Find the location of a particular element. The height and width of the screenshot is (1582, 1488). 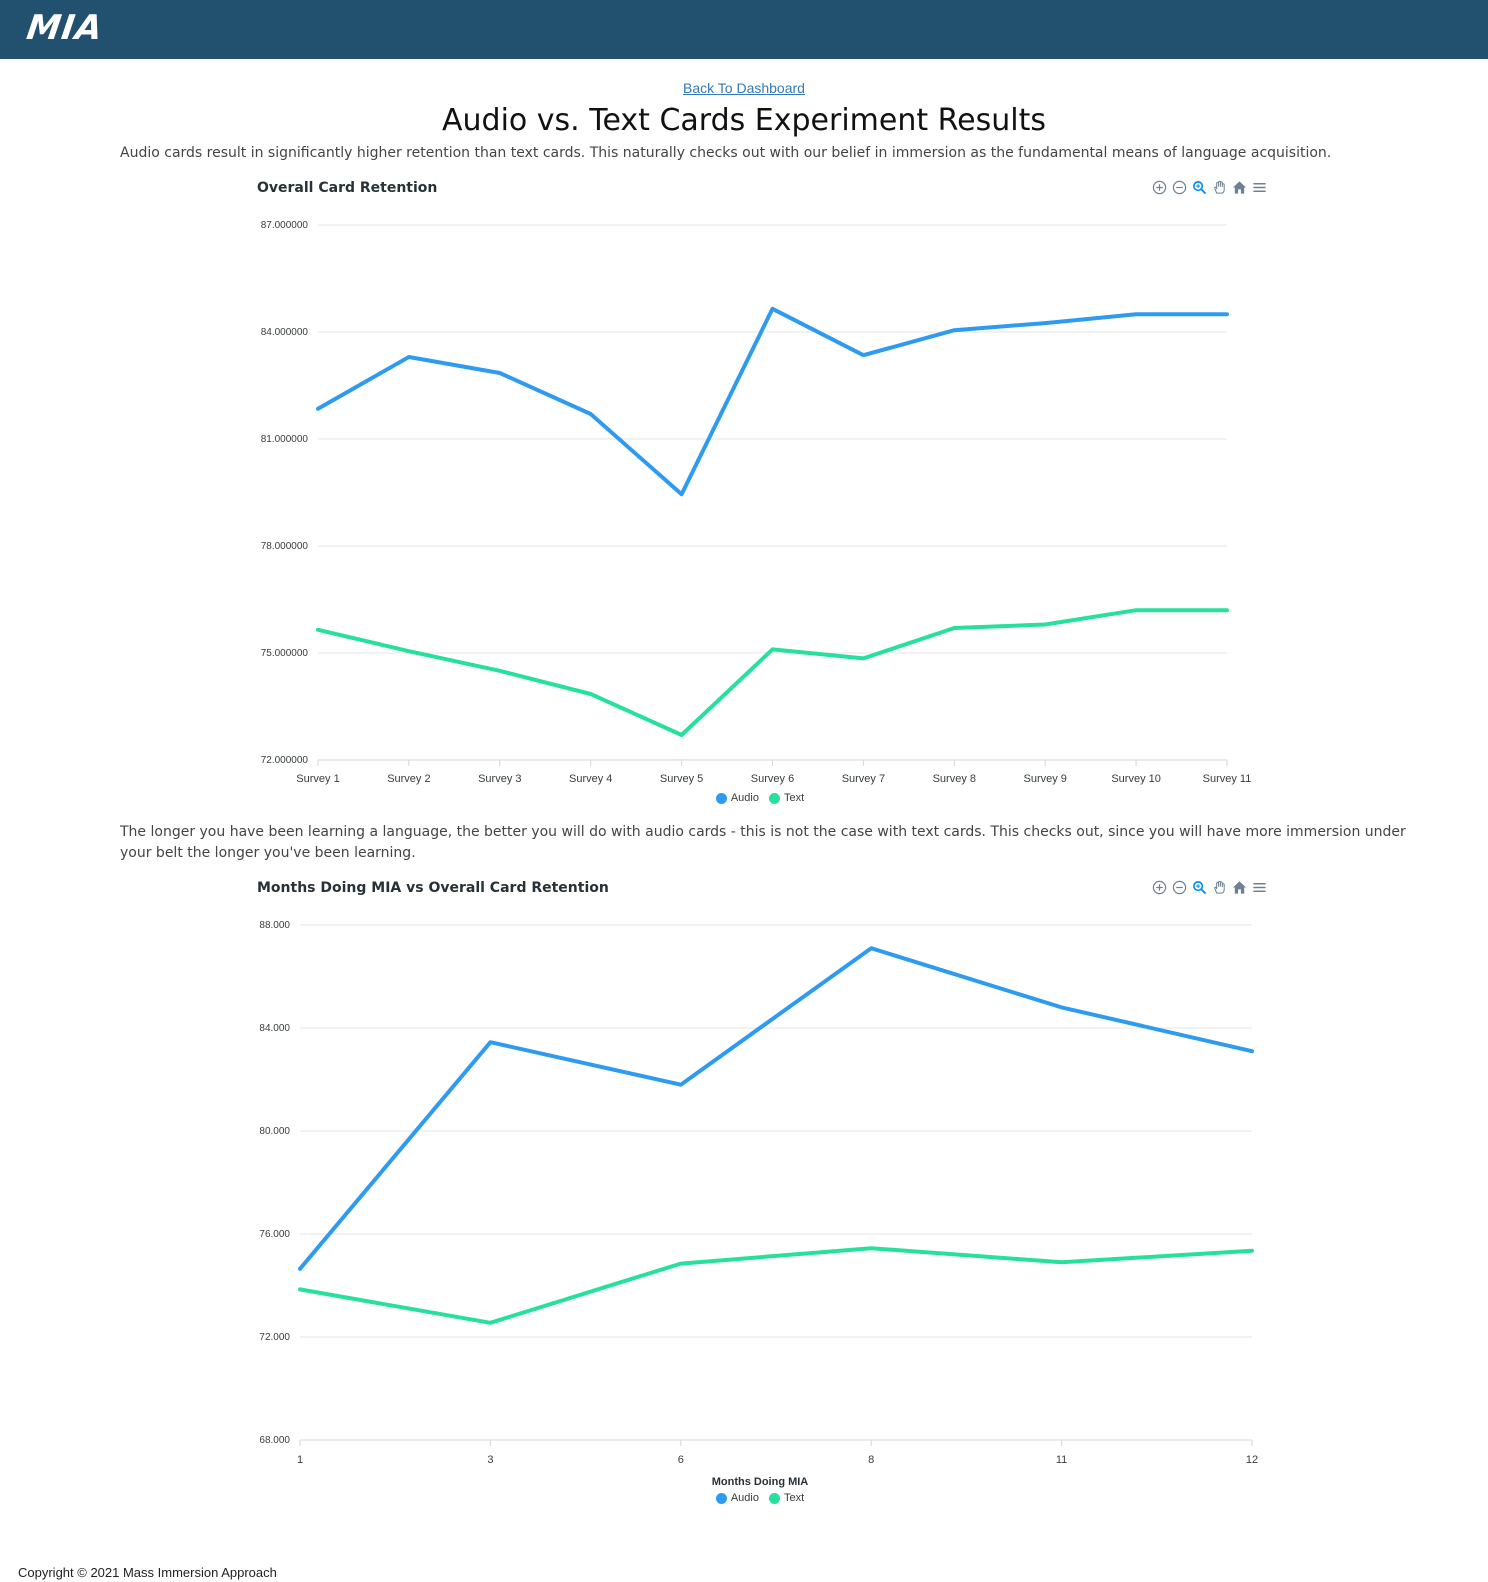

footer-copyright: Copyright © 2021 Mass Immersion Approach is located at coordinates (147, 1572).